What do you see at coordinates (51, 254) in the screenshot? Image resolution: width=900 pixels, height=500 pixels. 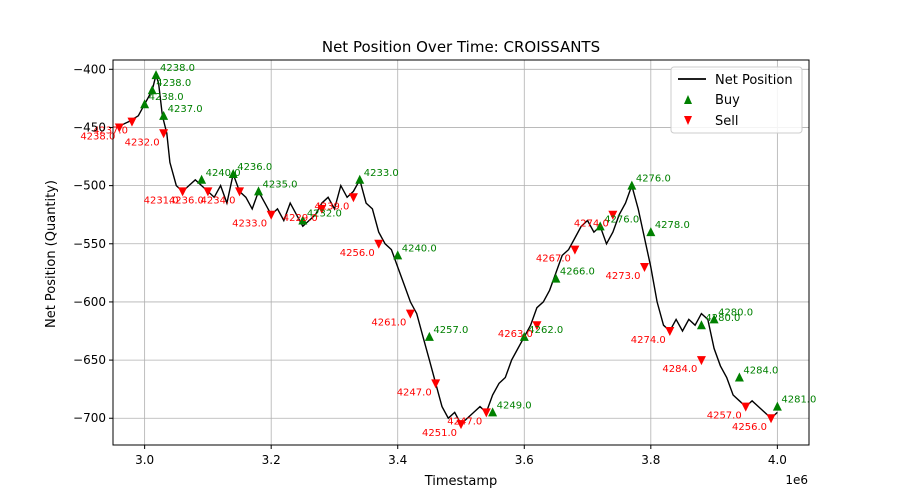 I see `y-axis-label: Net Position (Quantity)` at bounding box center [51, 254].